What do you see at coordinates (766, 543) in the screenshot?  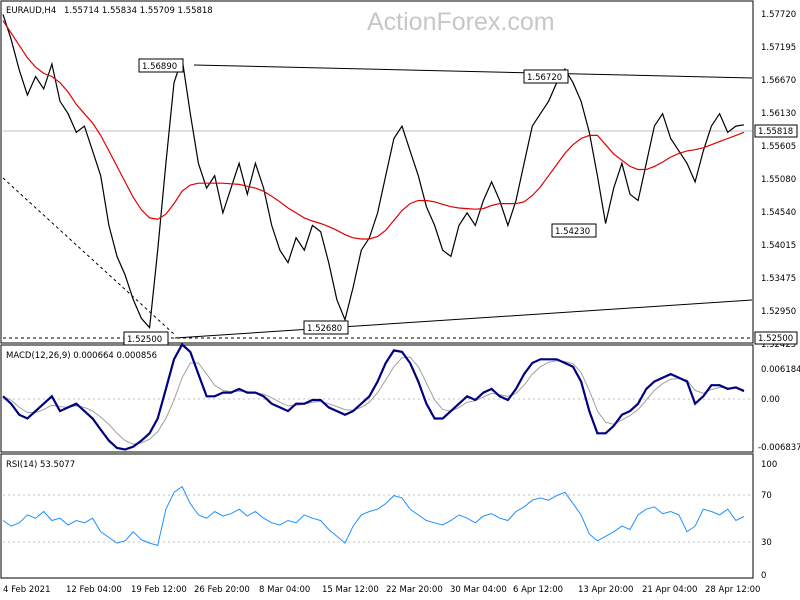 I see `rsi-tick-label: 30` at bounding box center [766, 543].